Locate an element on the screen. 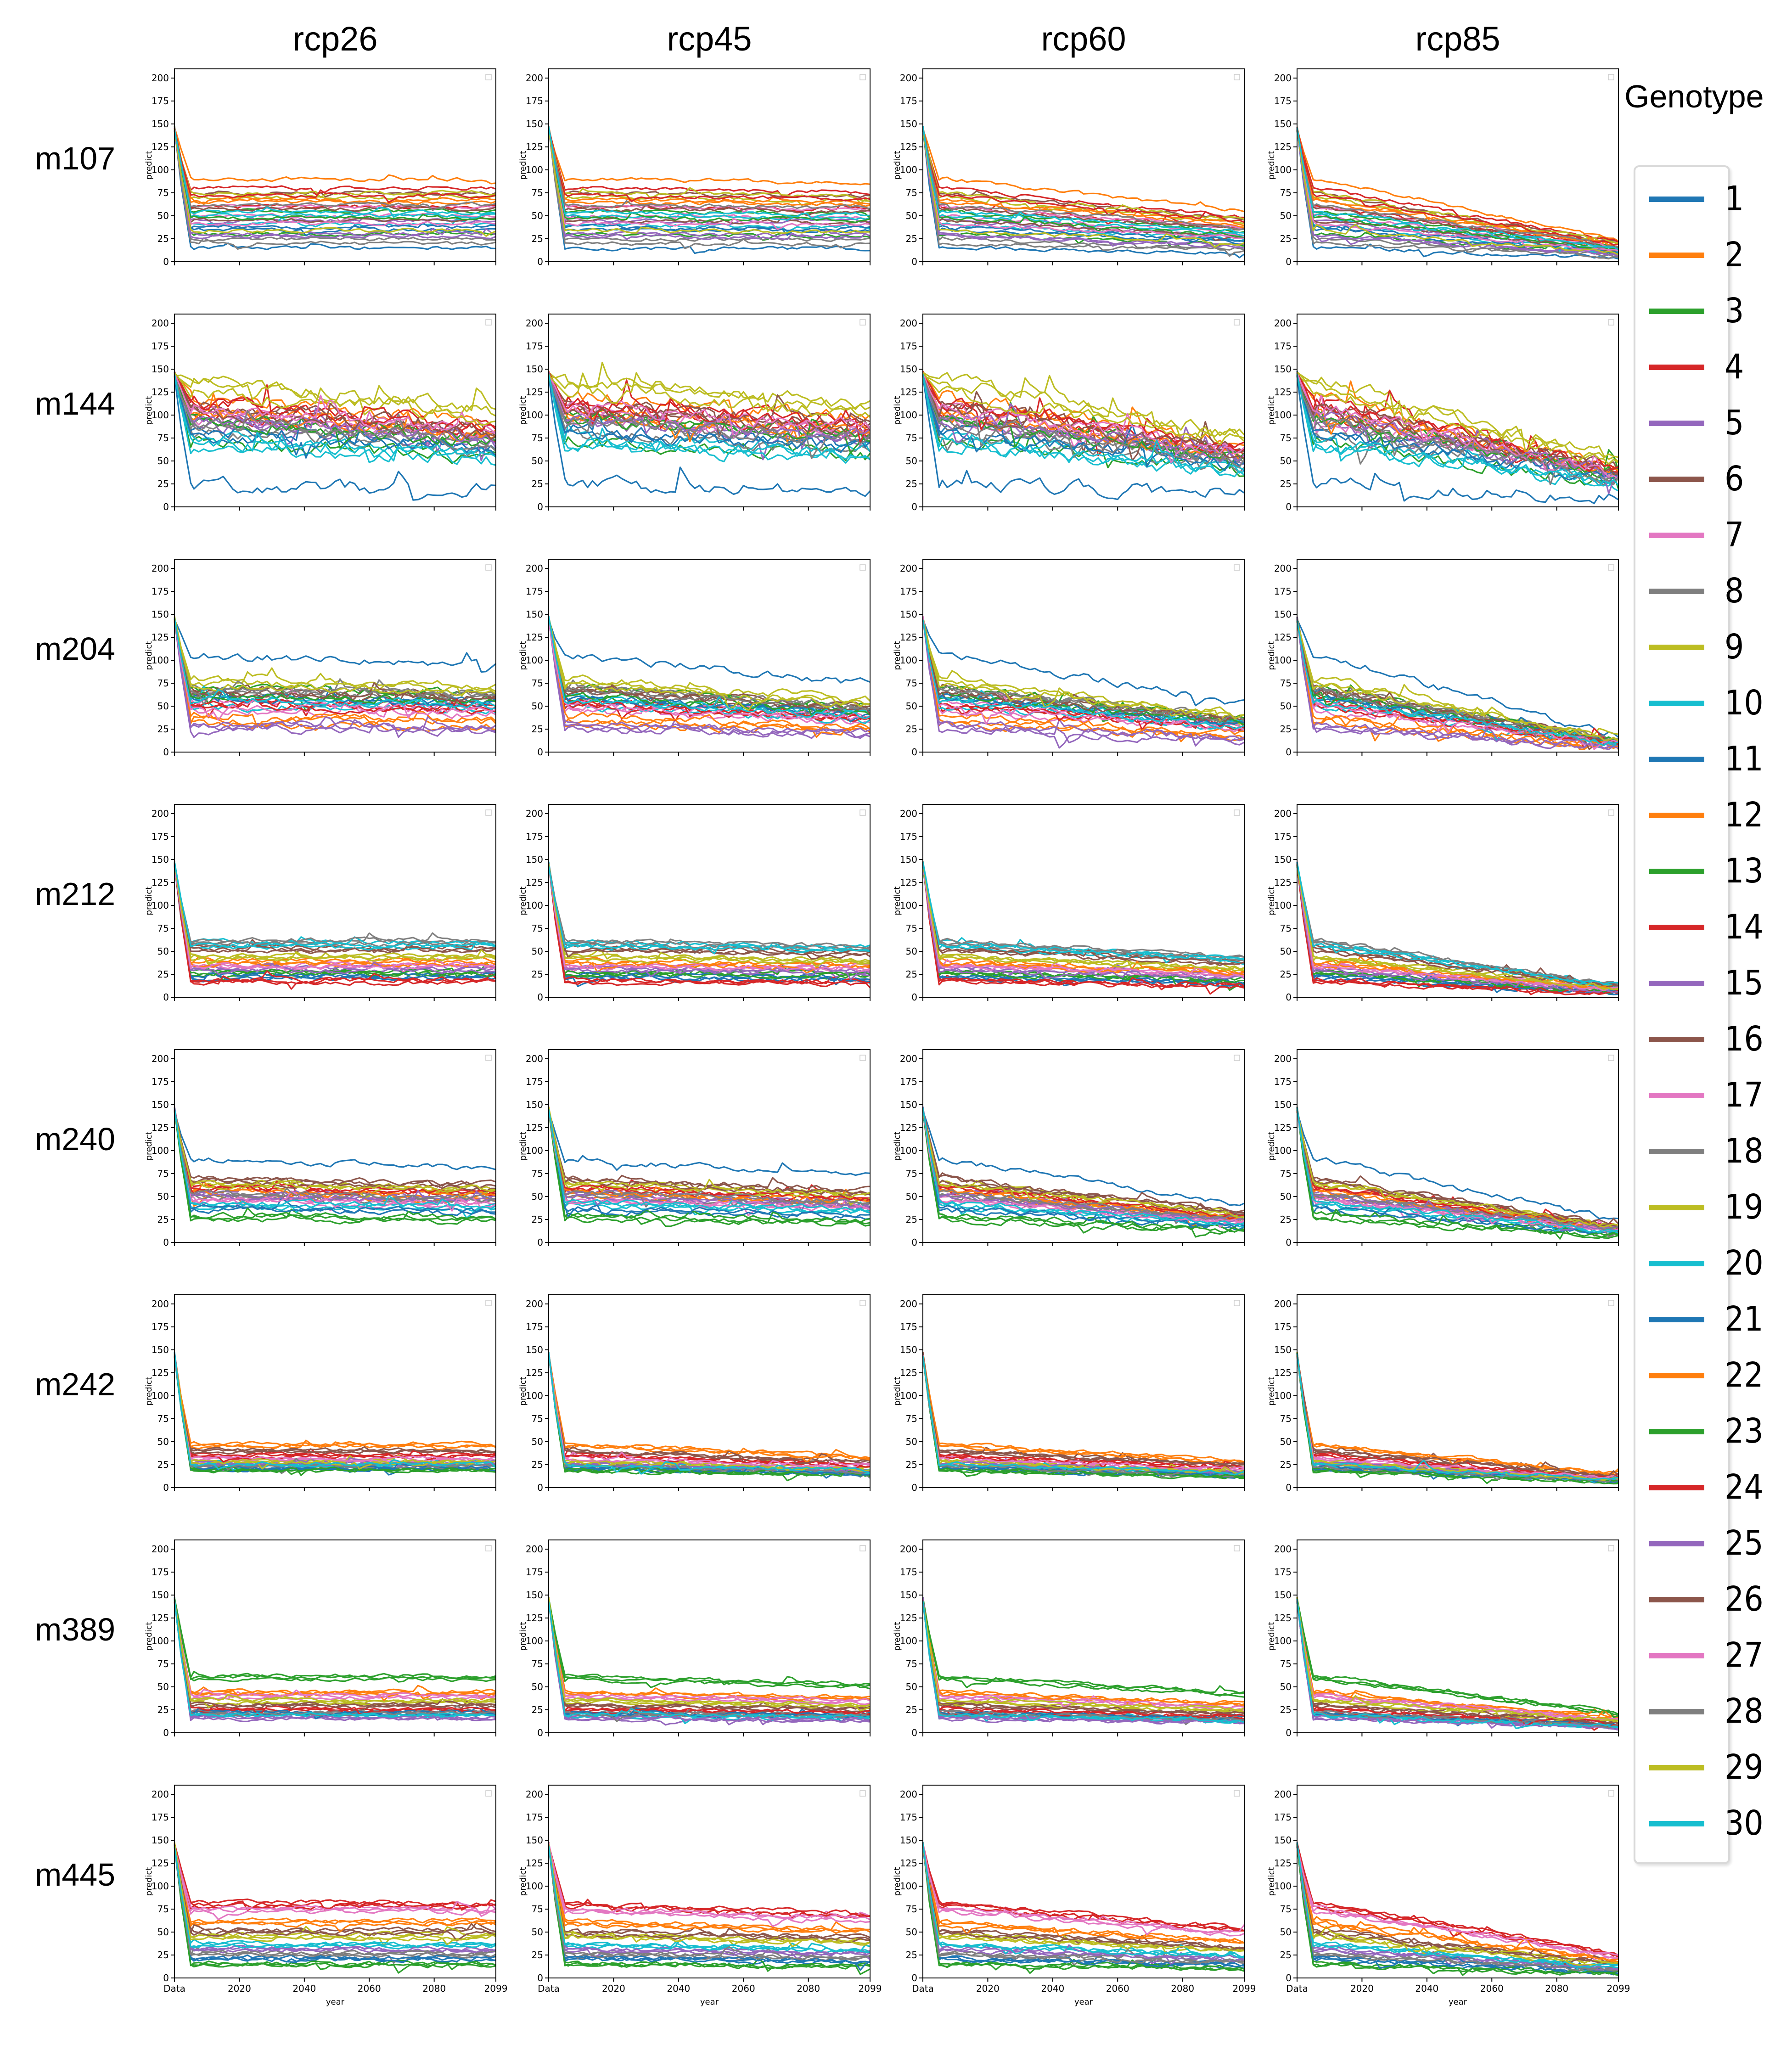 The image size is (1792, 2045). legend-item-genotype-26: 26 is located at coordinates (1706, 1600).